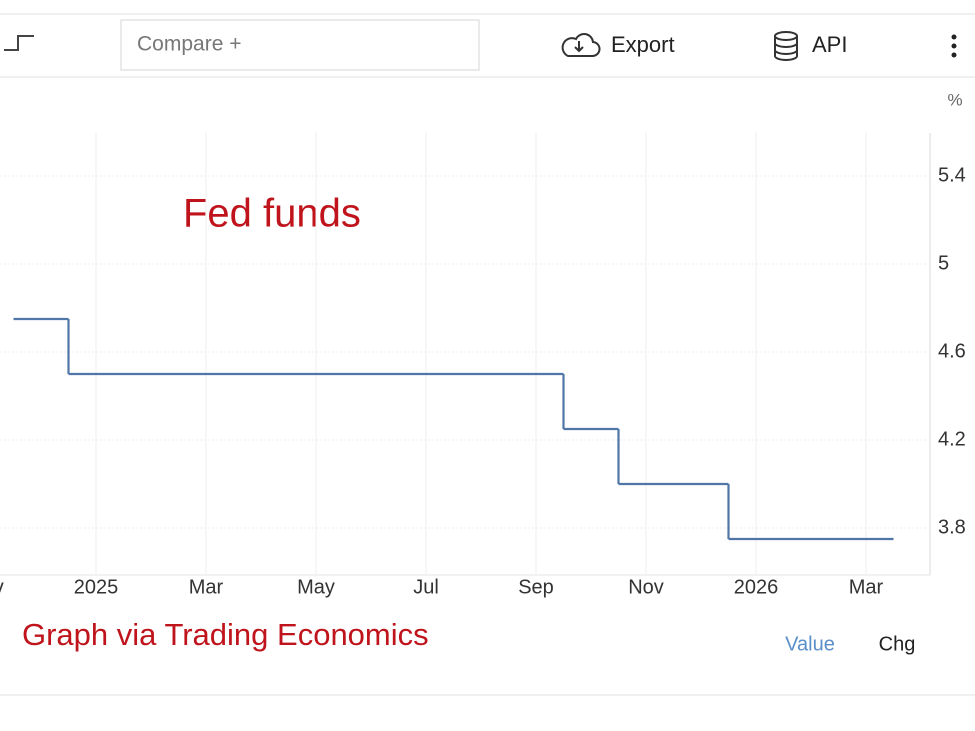 The image size is (975, 731). I want to click on y-tick-label: 3.8, so click(952, 527).